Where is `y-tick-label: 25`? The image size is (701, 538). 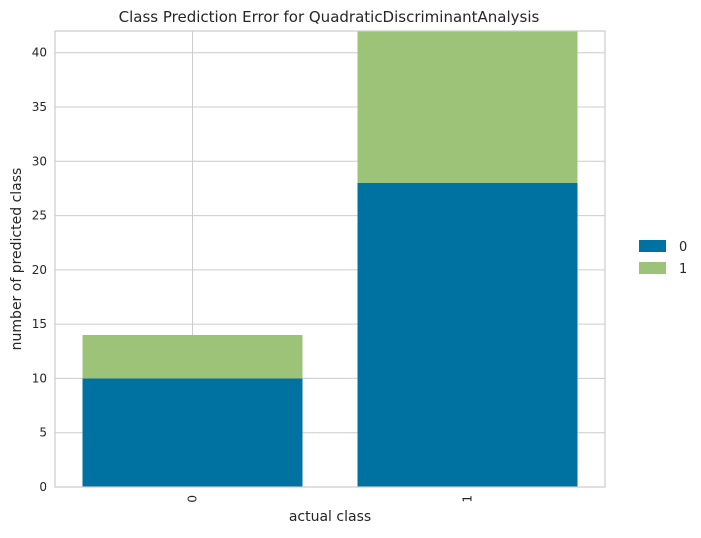 y-tick-label: 25 is located at coordinates (39, 216).